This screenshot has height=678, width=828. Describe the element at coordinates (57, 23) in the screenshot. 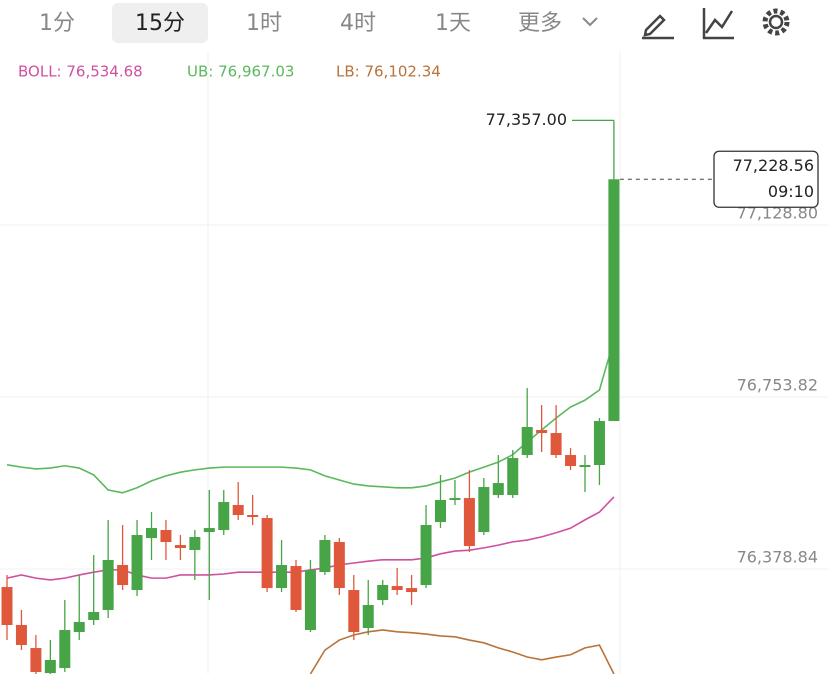

I see `tab: 1分` at that location.